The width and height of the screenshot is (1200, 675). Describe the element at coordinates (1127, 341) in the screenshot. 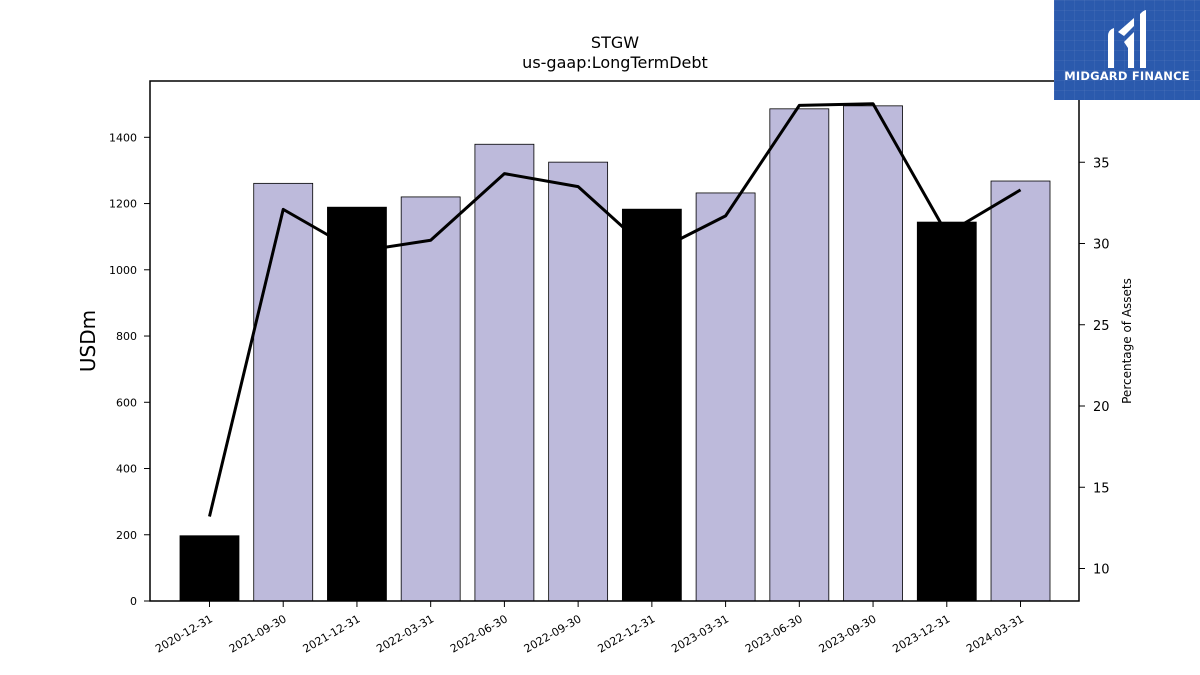

I see `y2-axis-label: Percentage of Assets` at that location.